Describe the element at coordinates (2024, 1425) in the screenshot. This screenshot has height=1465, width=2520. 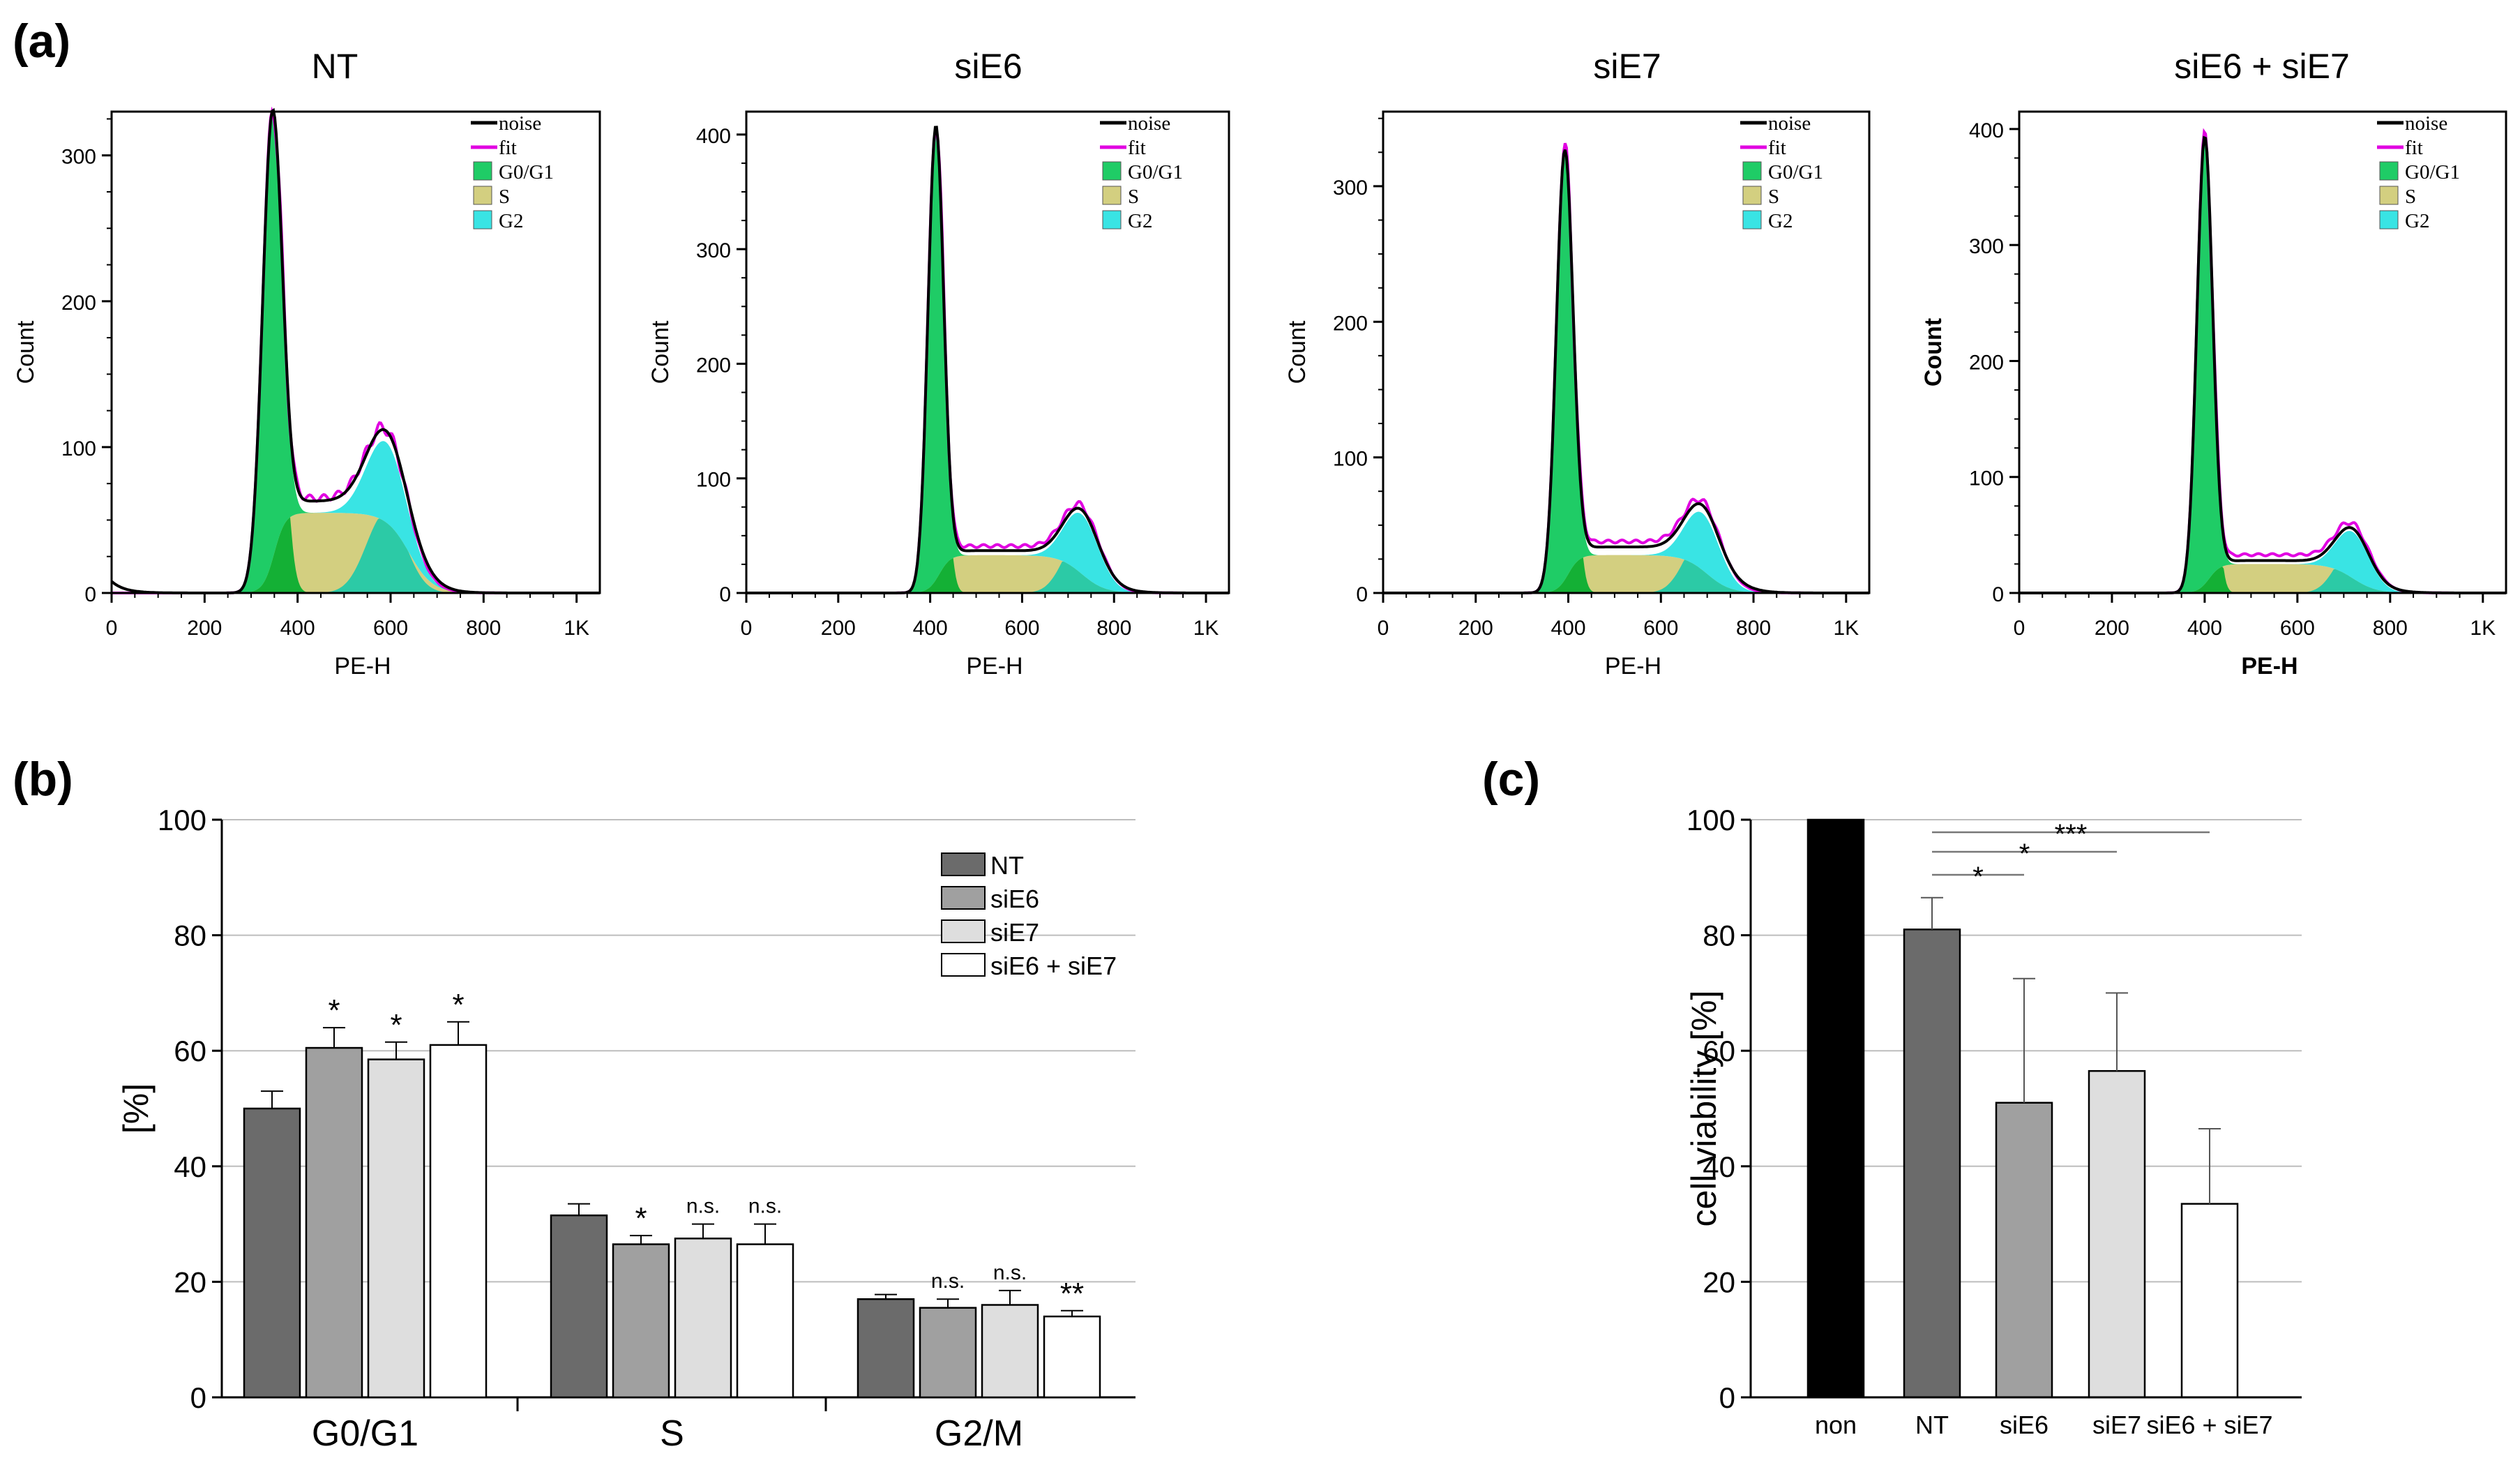
I see `category-label-sie6: siE6` at that location.